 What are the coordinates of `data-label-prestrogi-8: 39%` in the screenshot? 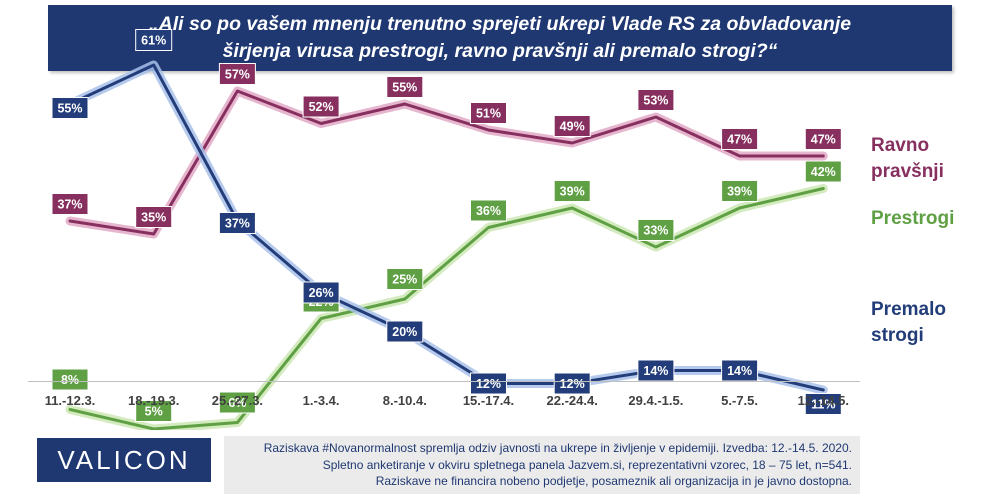 It's located at (740, 191).